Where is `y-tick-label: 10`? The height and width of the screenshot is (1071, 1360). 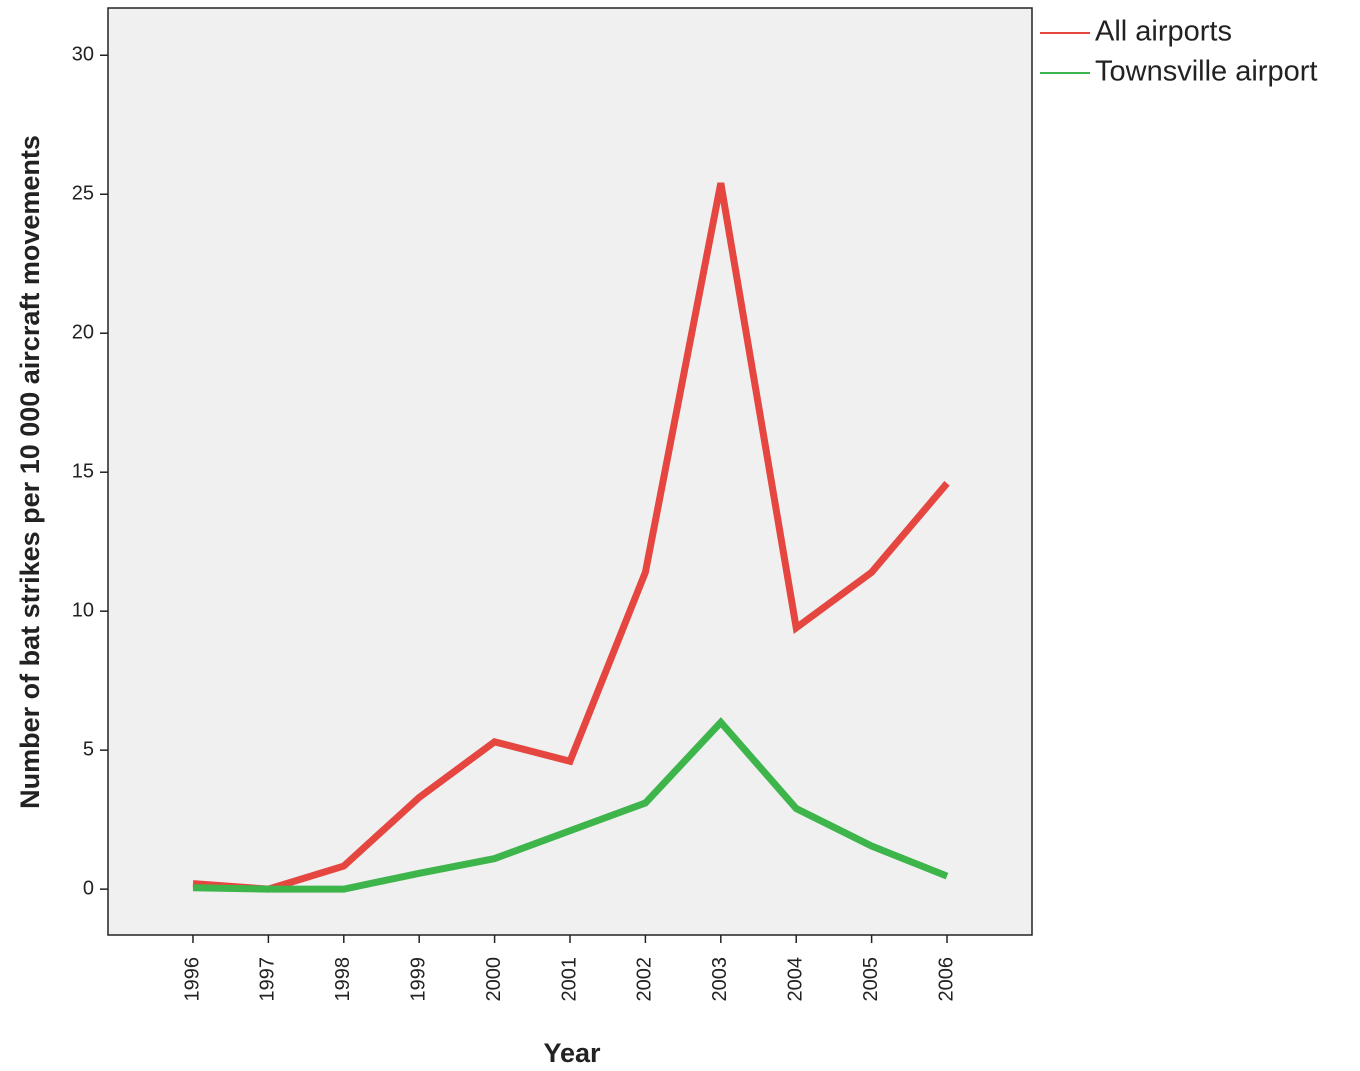 y-tick-label: 10 is located at coordinates (83, 610).